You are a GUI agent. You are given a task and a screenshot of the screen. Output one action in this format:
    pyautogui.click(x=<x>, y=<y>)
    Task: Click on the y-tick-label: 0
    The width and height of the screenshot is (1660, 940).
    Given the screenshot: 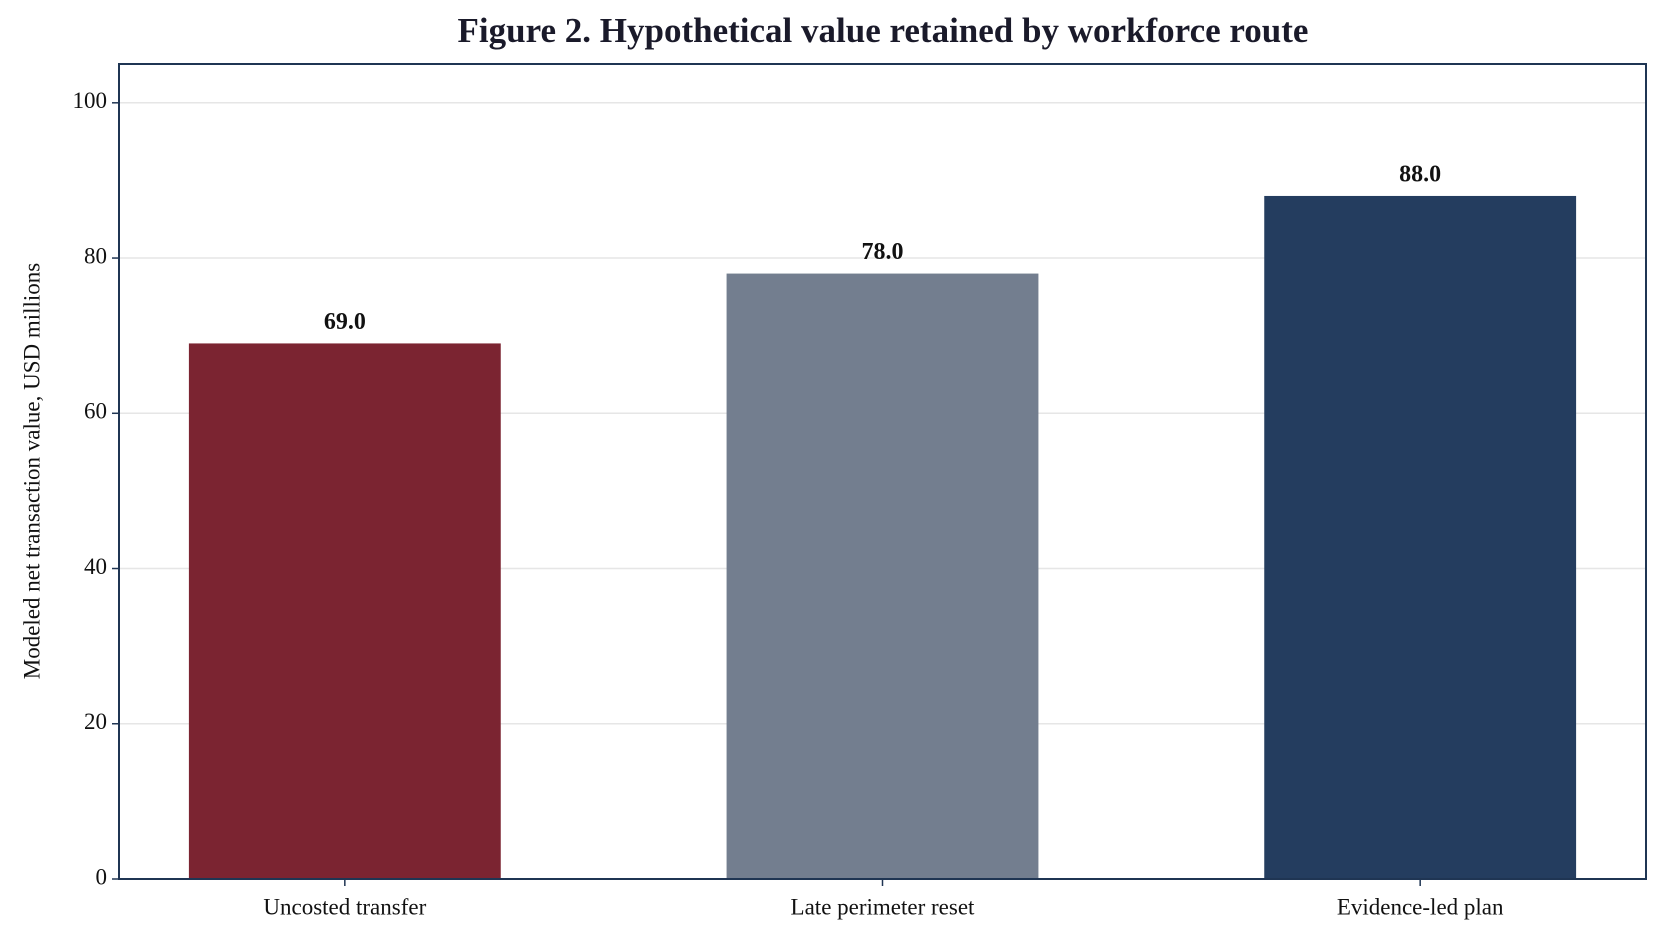 What is the action you would take?
    pyautogui.click(x=102, y=876)
    